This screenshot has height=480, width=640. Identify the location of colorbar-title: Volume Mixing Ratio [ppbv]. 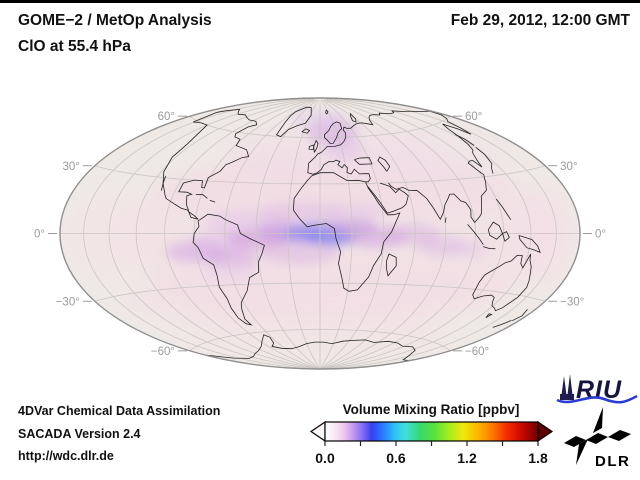
(431, 409).